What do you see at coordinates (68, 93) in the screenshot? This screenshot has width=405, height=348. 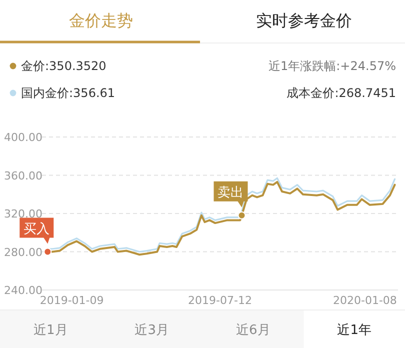 I see `legend-label: 国内金价:356.61` at bounding box center [68, 93].